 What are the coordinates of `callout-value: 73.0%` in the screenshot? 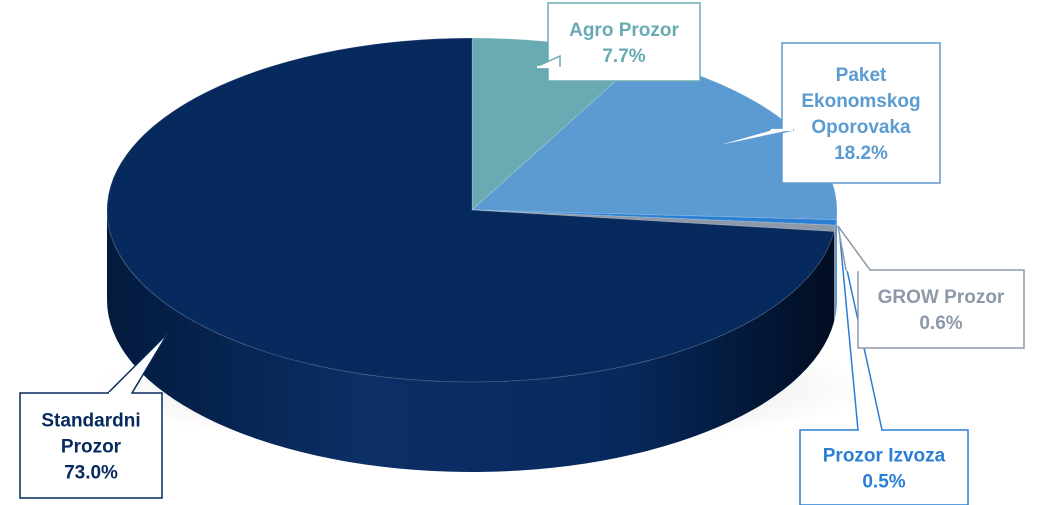 It's located at (91, 473).